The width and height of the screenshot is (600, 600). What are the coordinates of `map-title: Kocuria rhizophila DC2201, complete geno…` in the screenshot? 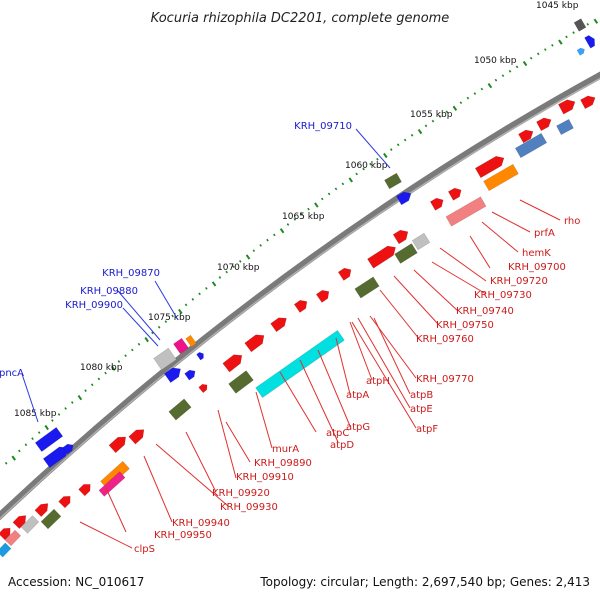 It's located at (300, 18).